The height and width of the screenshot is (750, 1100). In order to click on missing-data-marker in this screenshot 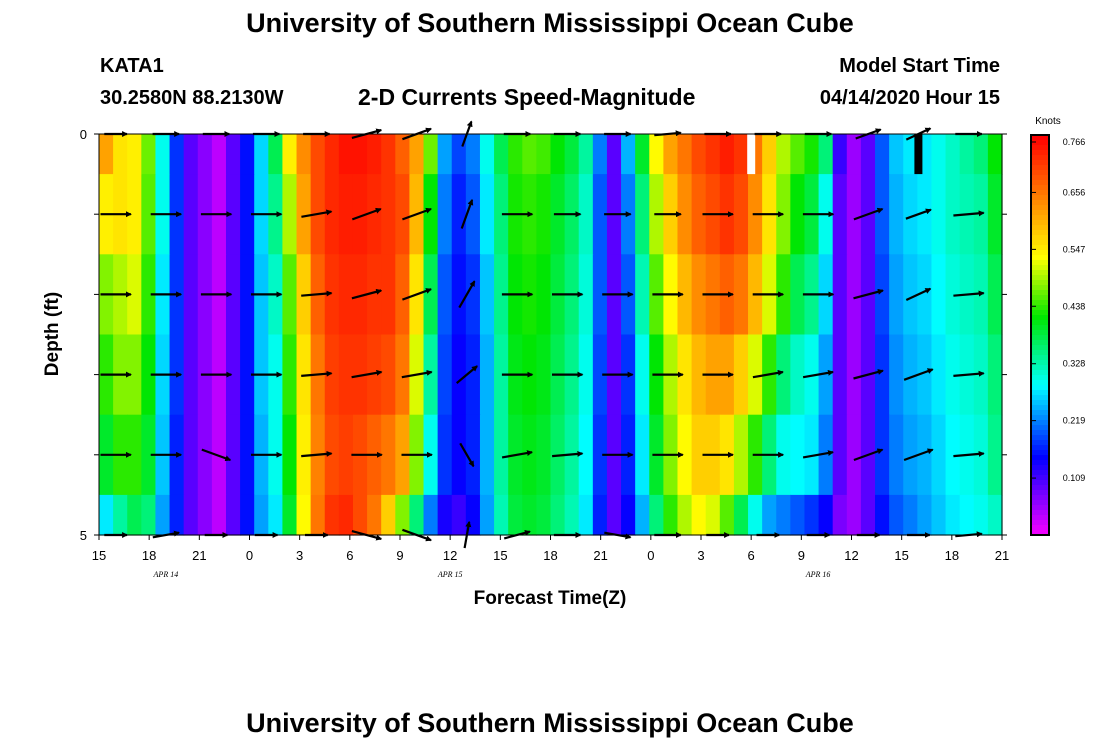, I will do `click(751, 154)`.